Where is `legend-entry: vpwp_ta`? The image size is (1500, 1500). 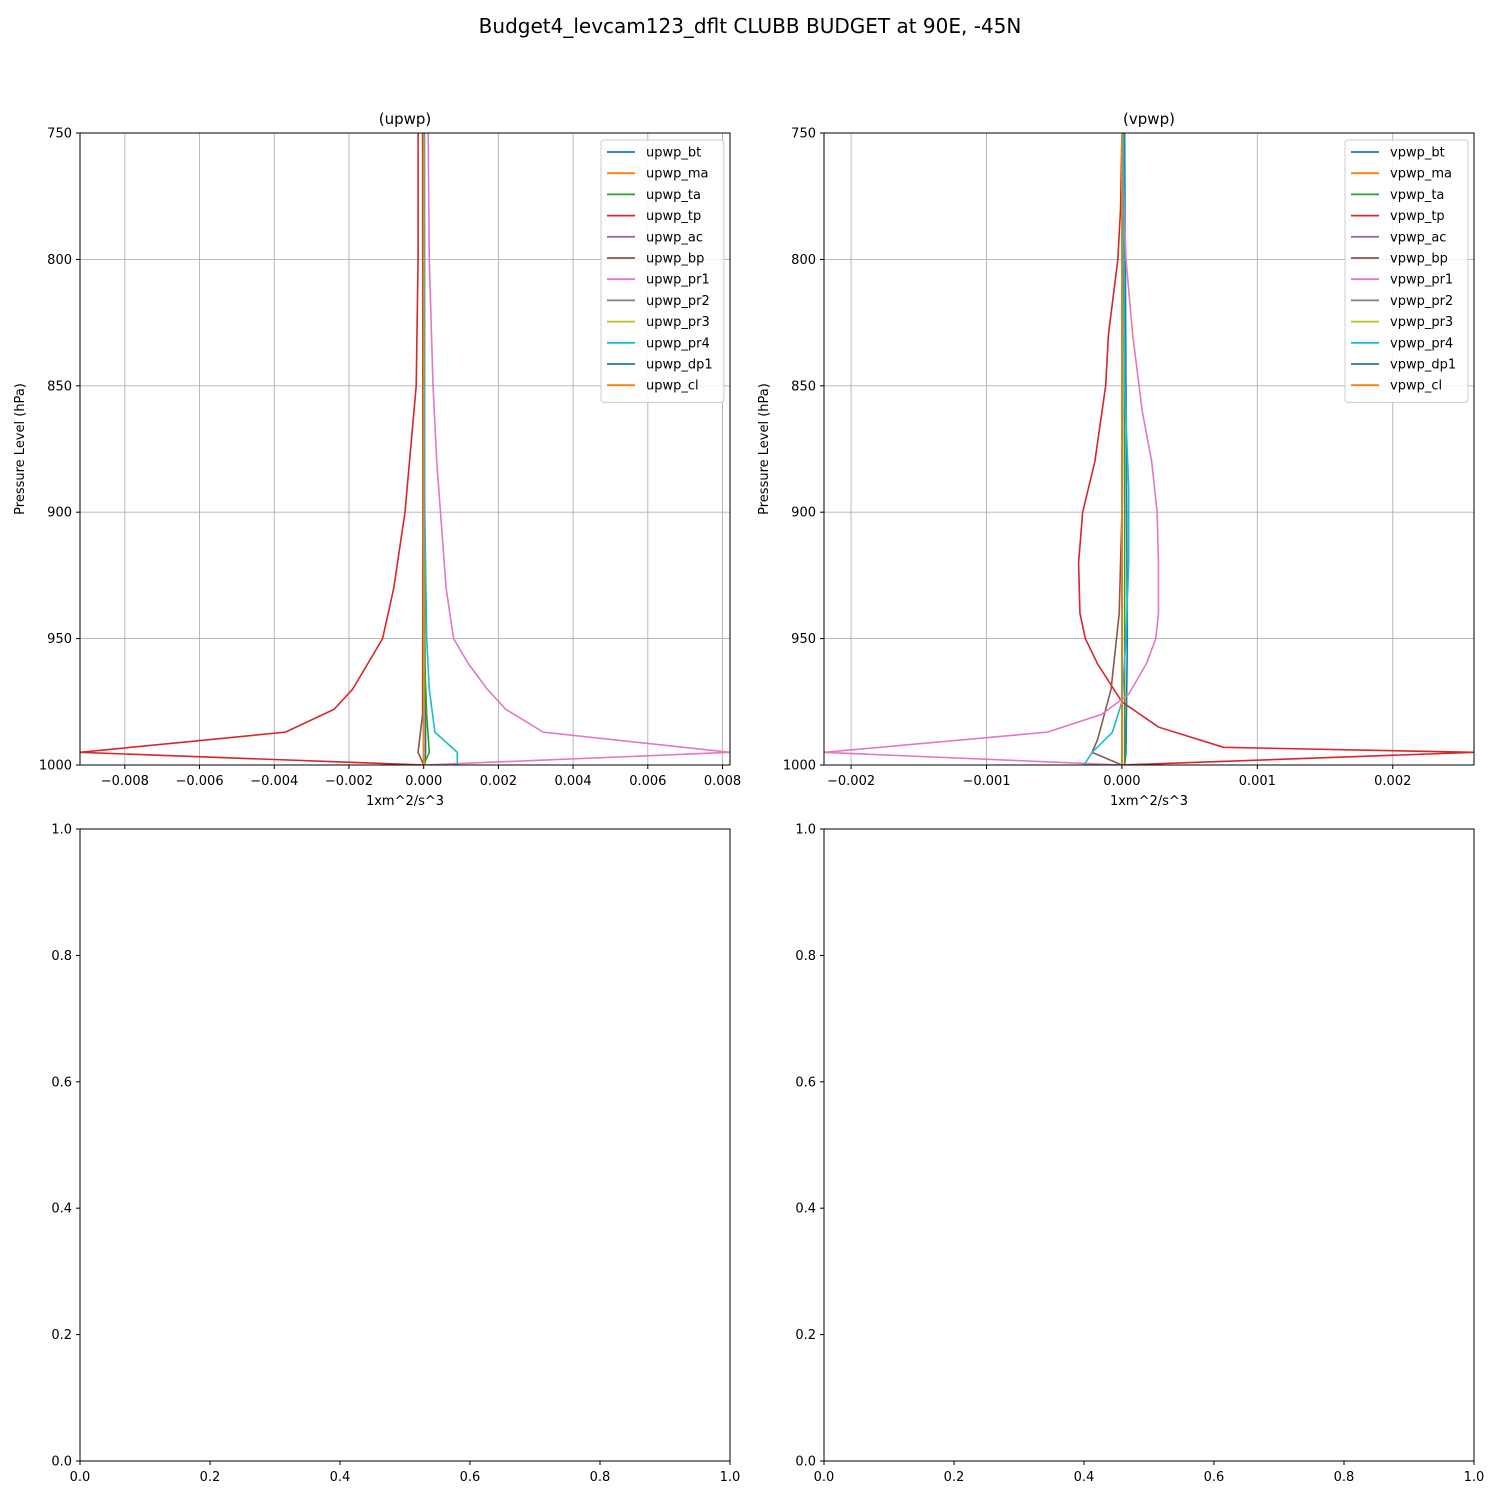 legend-entry: vpwp_ta is located at coordinates (1417, 195).